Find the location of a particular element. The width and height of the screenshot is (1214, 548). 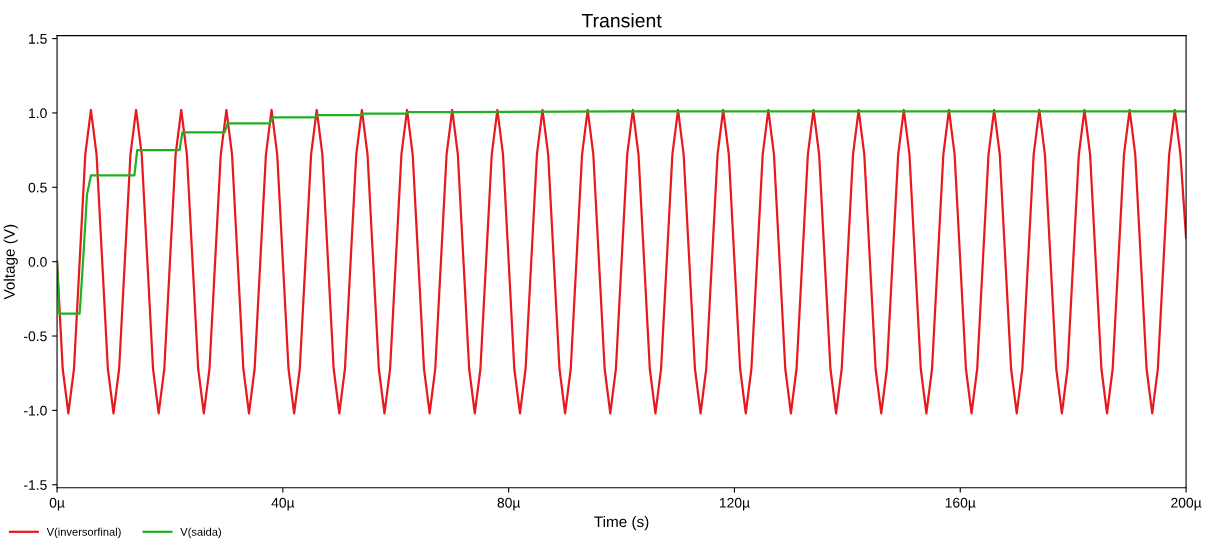

y-tick-label: 1.5 is located at coordinates (38, 39).